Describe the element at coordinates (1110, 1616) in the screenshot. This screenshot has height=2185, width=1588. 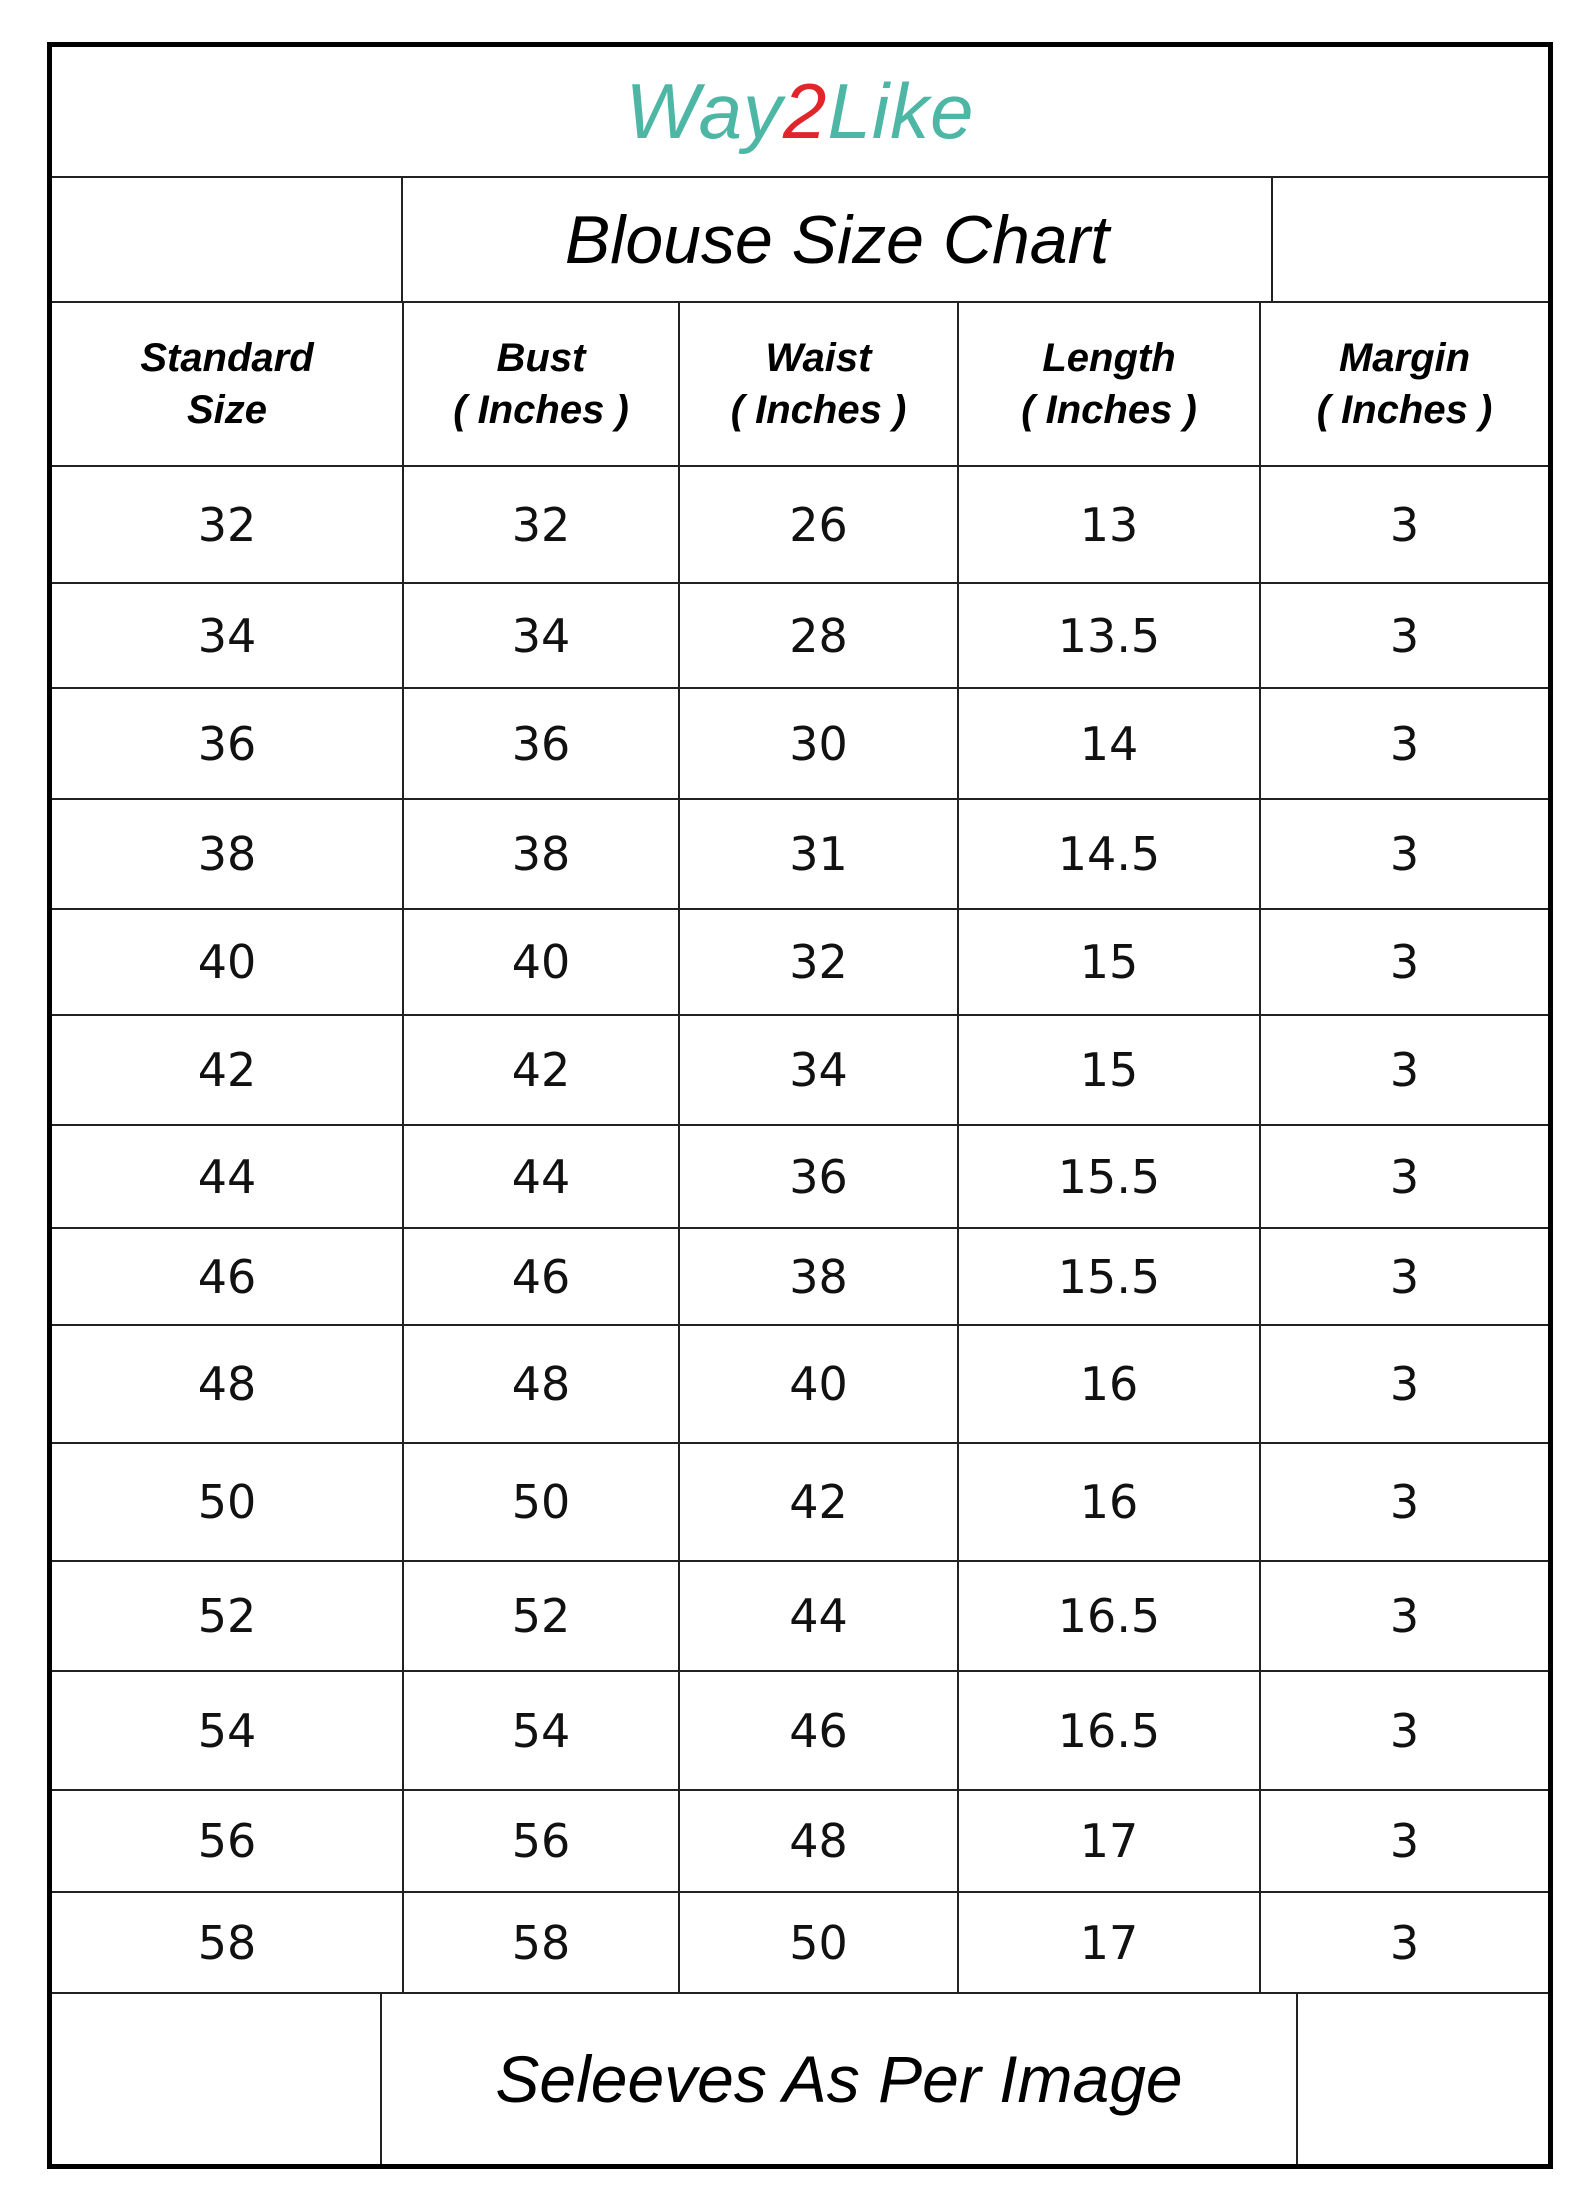
I see `cell-length: 16.5` at that location.